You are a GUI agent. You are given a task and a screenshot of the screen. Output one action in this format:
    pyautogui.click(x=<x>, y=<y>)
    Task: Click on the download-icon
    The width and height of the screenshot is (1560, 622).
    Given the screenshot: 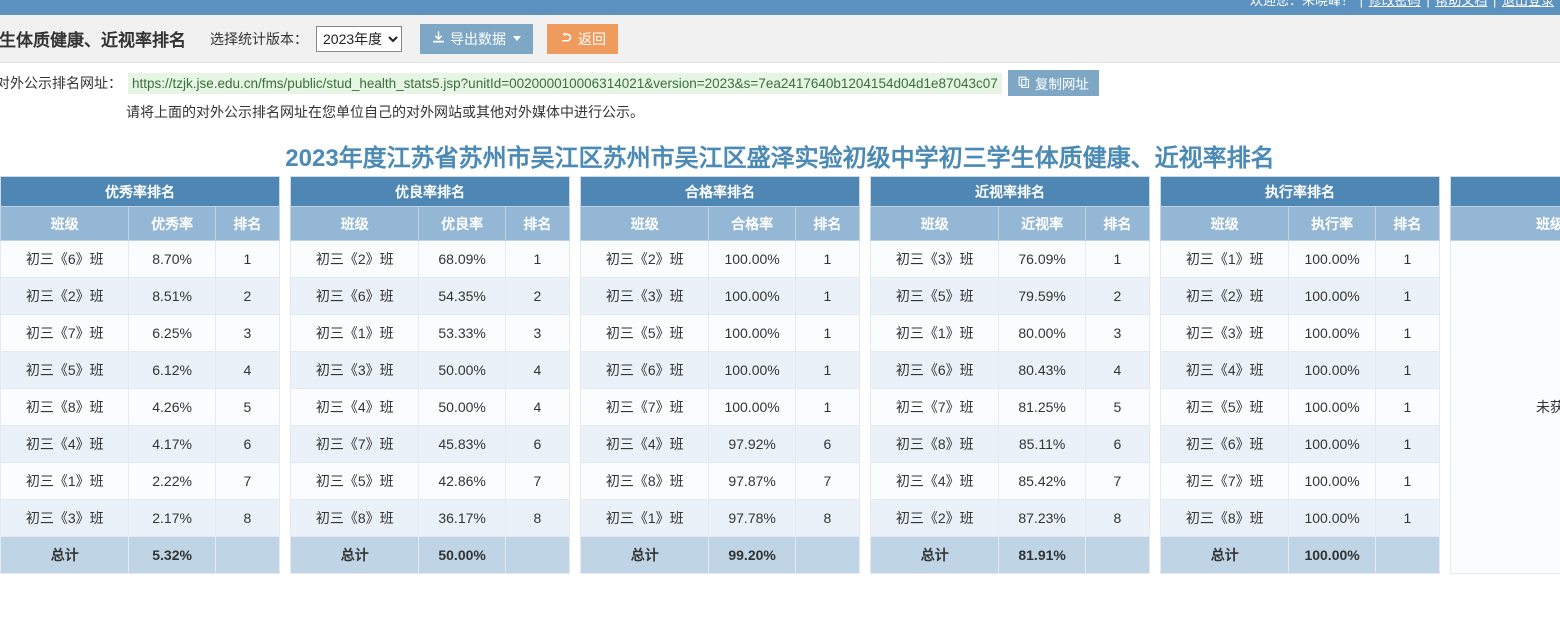 What is the action you would take?
    pyautogui.click(x=438, y=38)
    